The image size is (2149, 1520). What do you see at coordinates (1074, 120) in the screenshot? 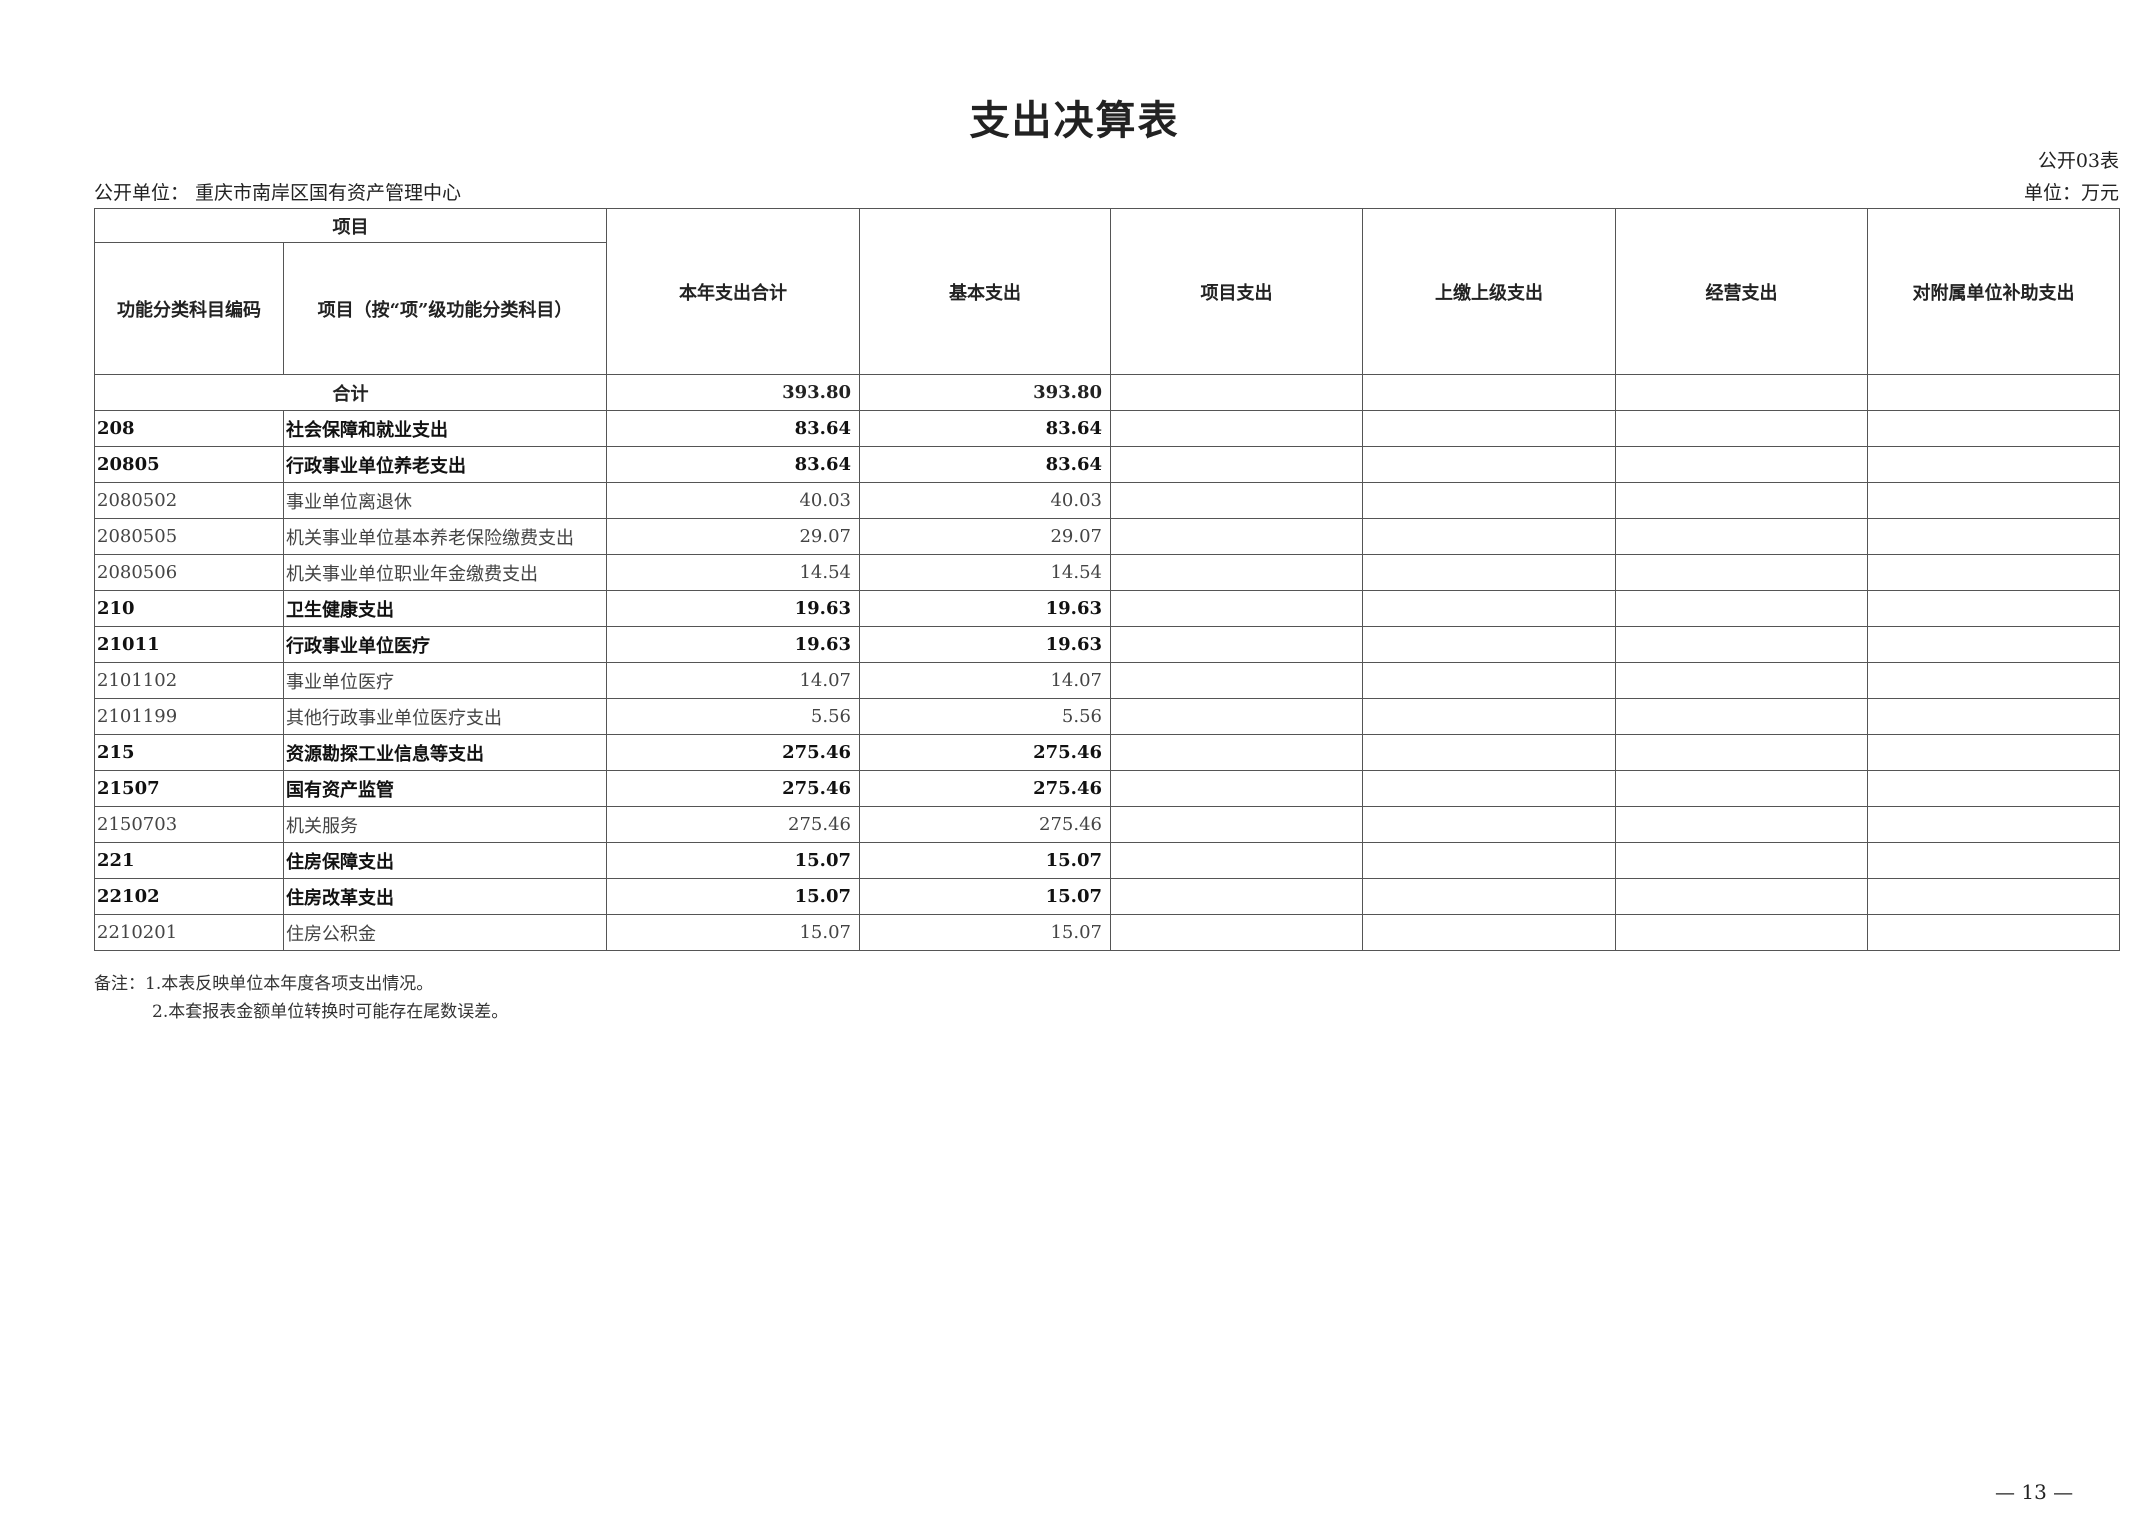
I see `page-title: 支出决算表` at bounding box center [1074, 120].